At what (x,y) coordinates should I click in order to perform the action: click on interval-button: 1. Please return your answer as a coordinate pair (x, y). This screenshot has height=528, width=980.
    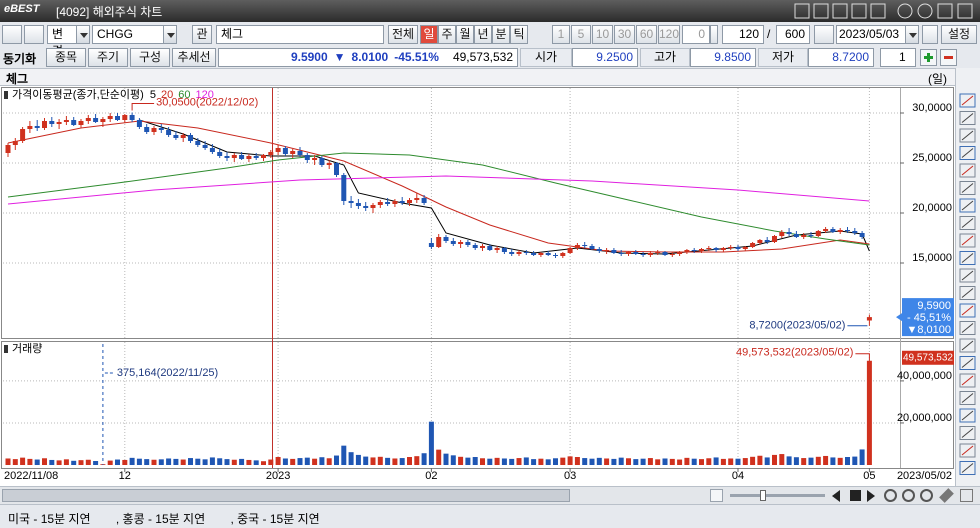
    Looking at the image, I should click on (561, 34).